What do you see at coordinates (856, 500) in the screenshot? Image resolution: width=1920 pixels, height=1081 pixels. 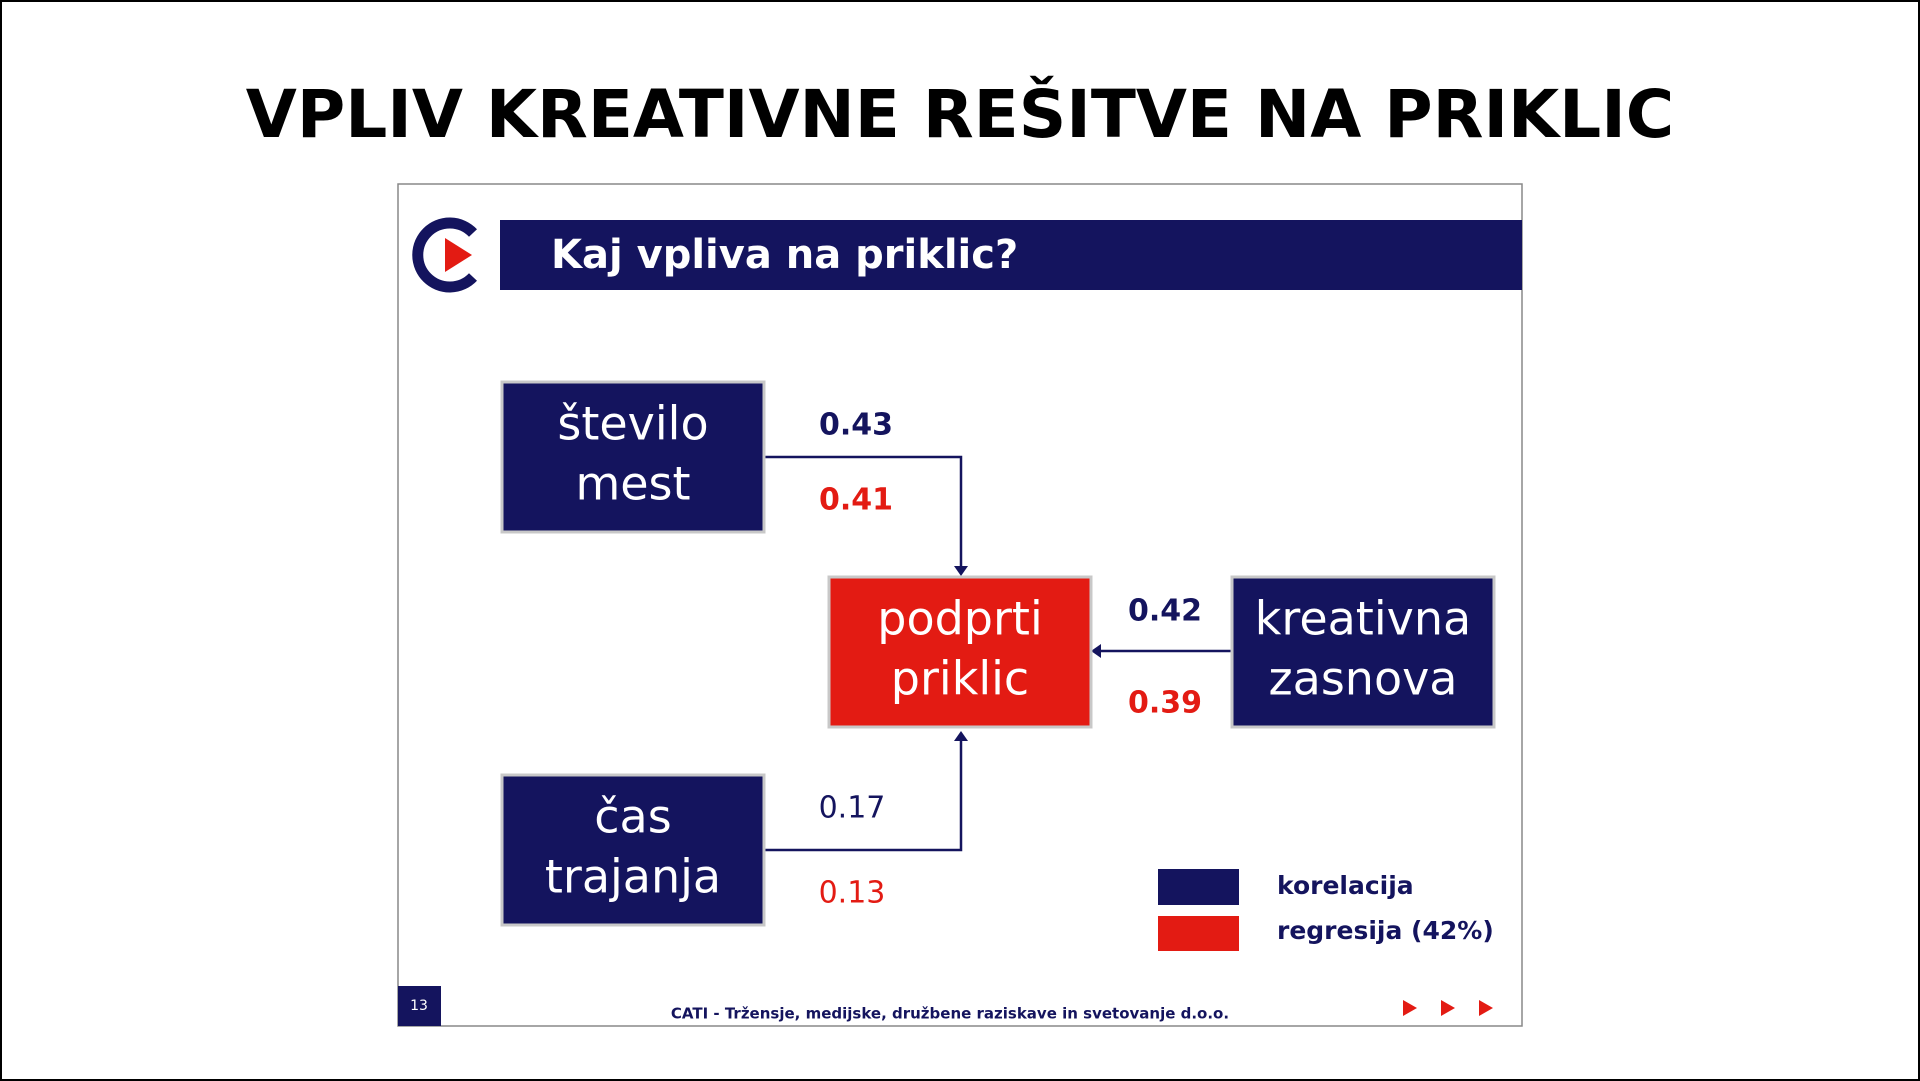 I see `regression-label: 0.41` at bounding box center [856, 500].